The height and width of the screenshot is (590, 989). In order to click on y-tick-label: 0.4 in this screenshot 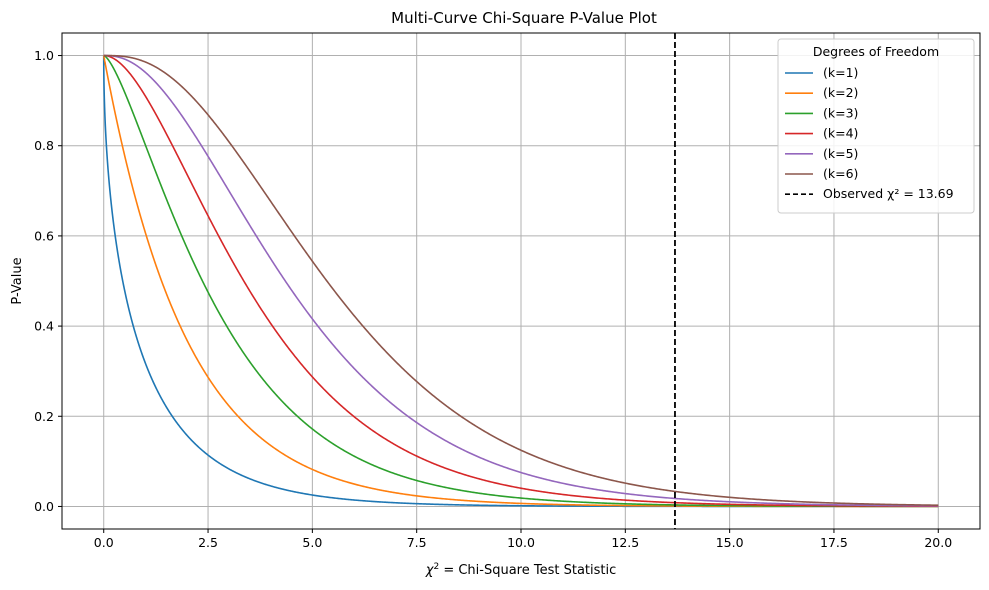, I will do `click(44, 326)`.